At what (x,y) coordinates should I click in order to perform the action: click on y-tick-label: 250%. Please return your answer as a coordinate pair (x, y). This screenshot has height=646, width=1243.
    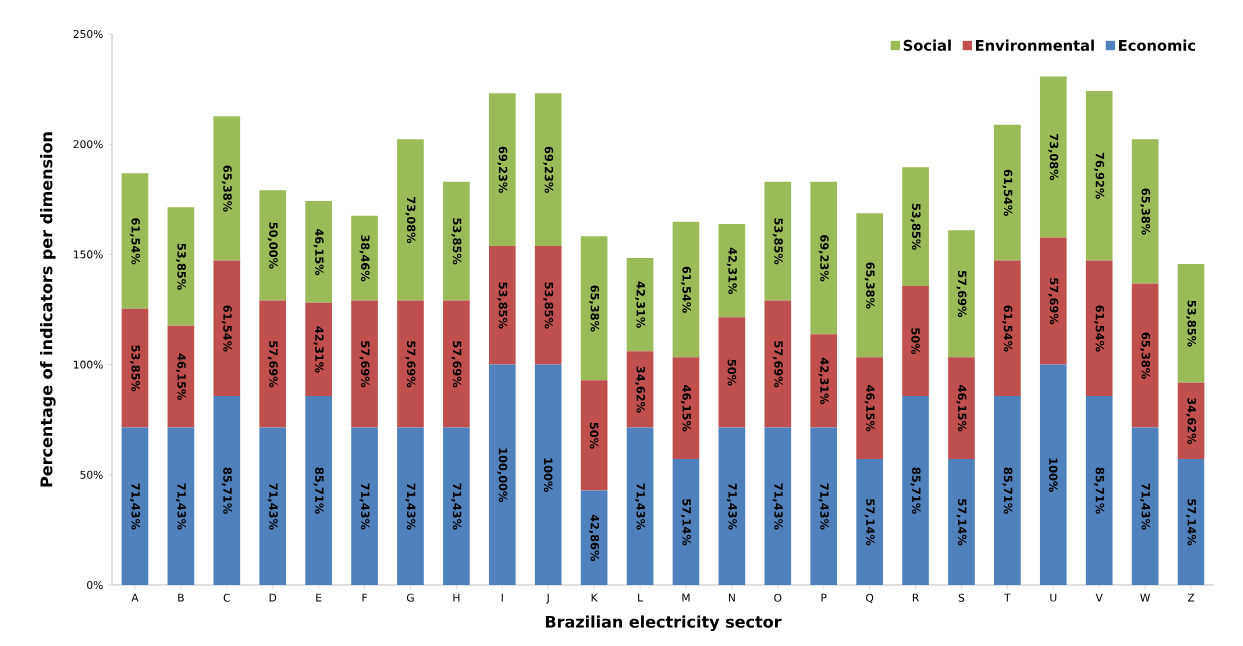
    Looking at the image, I should click on (88, 34).